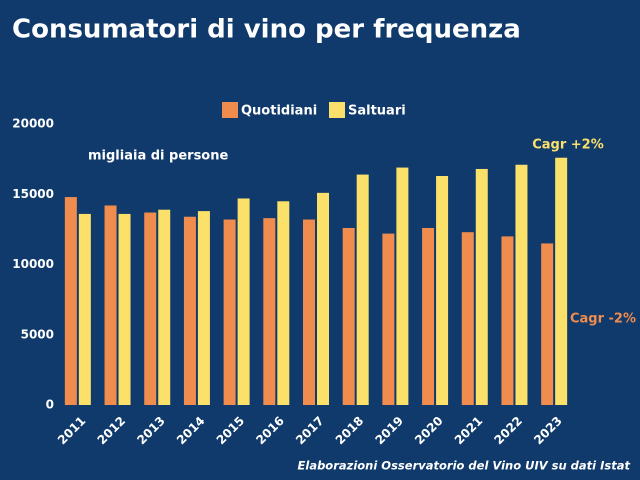 This screenshot has height=480, width=640. Describe the element at coordinates (33, 124) in the screenshot. I see `y-tick-label: 20000` at that location.